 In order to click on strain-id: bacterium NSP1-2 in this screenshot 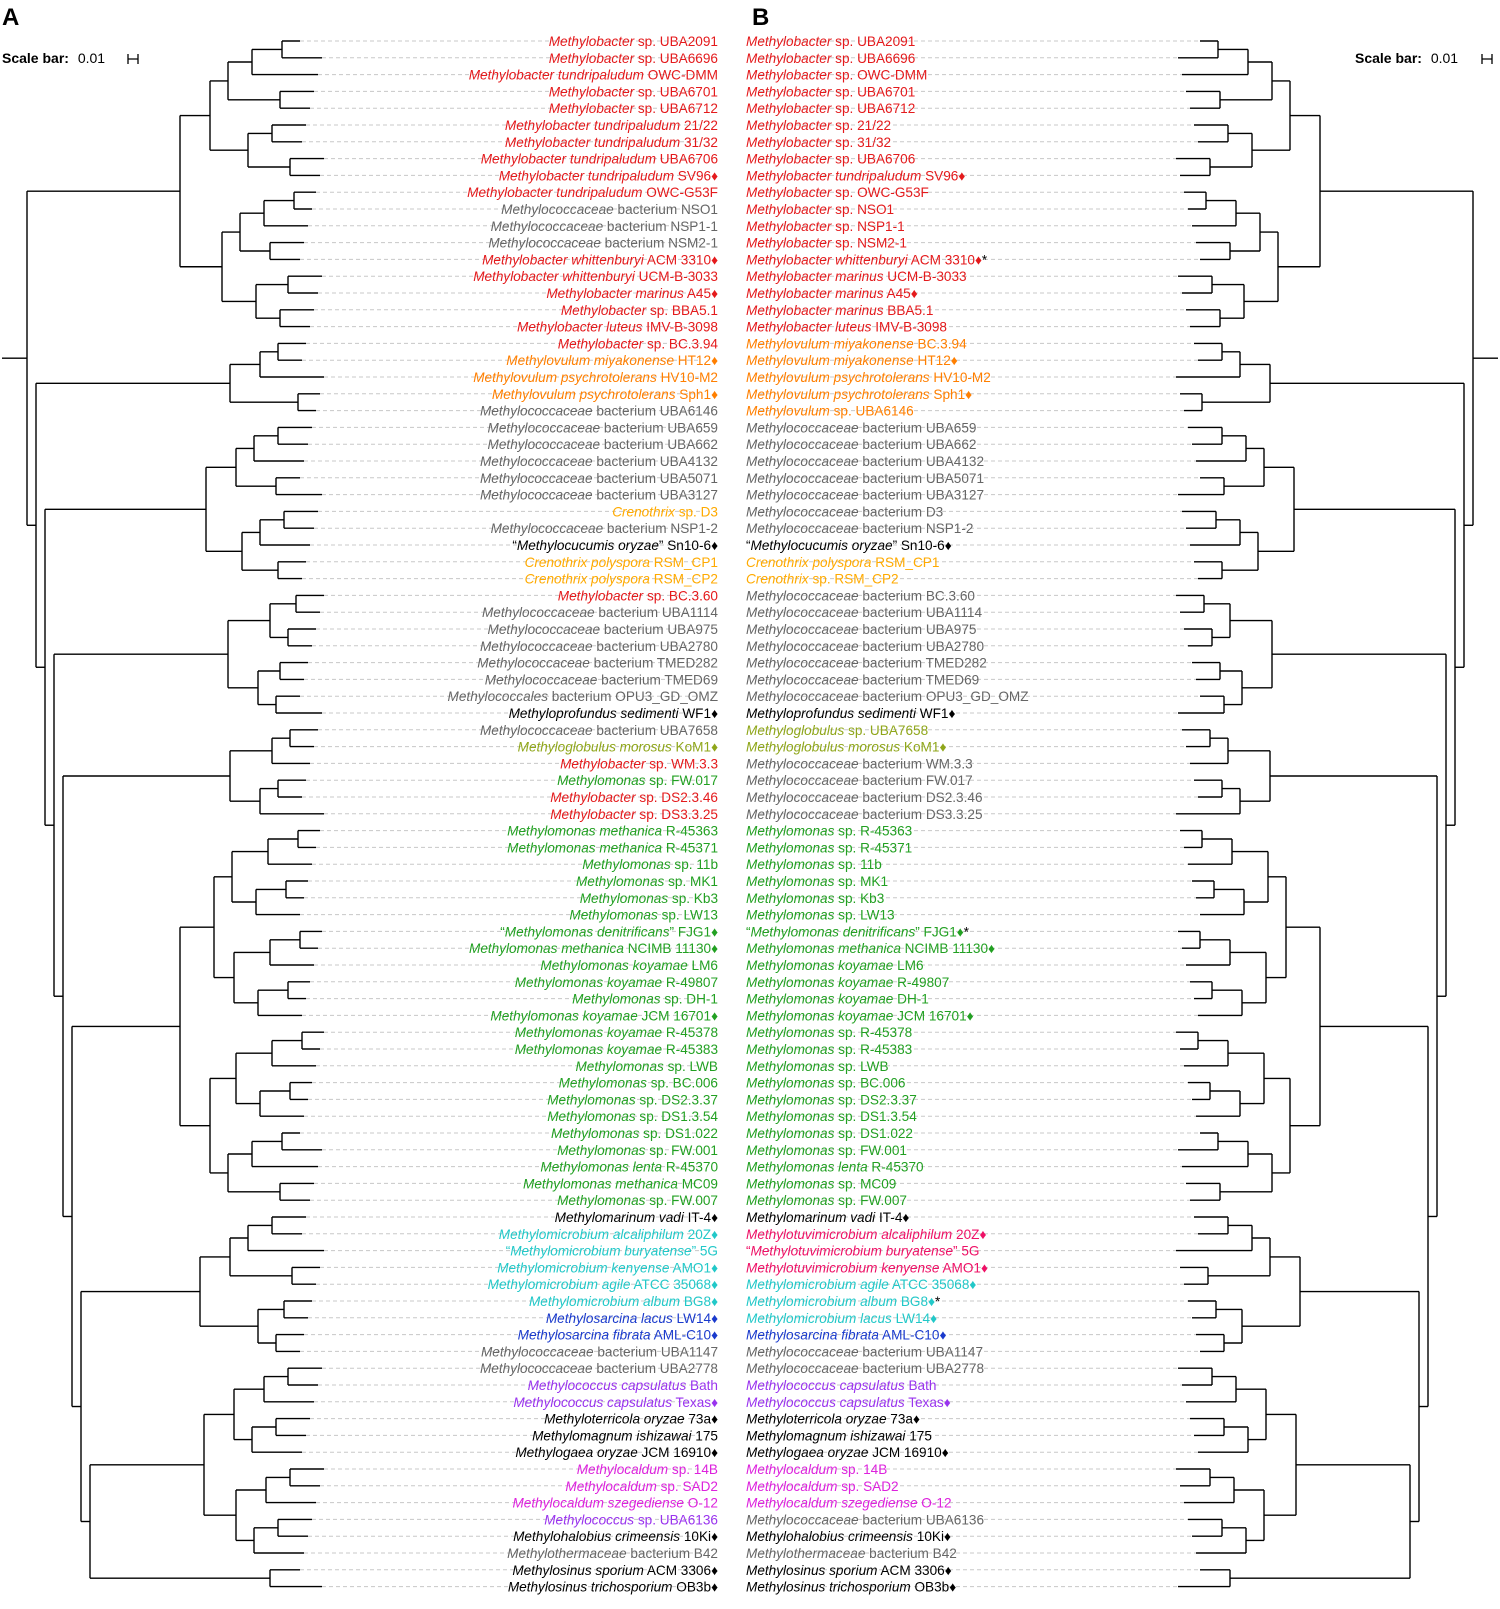, I will do `click(660, 528)`.